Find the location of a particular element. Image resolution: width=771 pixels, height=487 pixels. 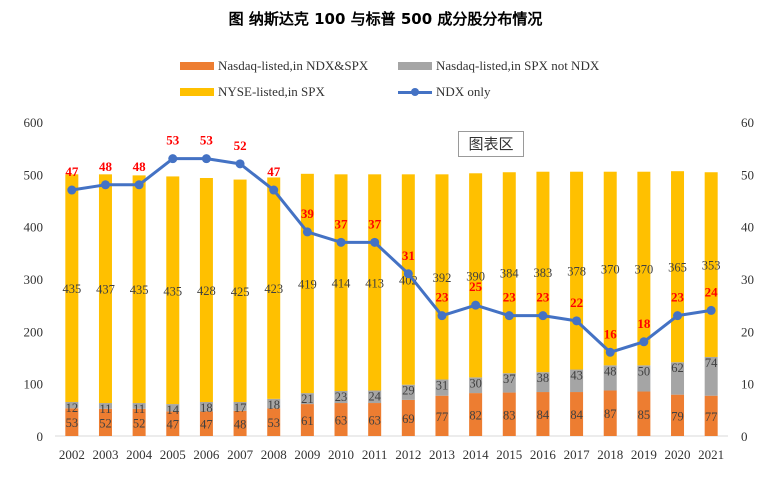

bar-data-label-ndx-spx: 48 is located at coordinates (240, 424).